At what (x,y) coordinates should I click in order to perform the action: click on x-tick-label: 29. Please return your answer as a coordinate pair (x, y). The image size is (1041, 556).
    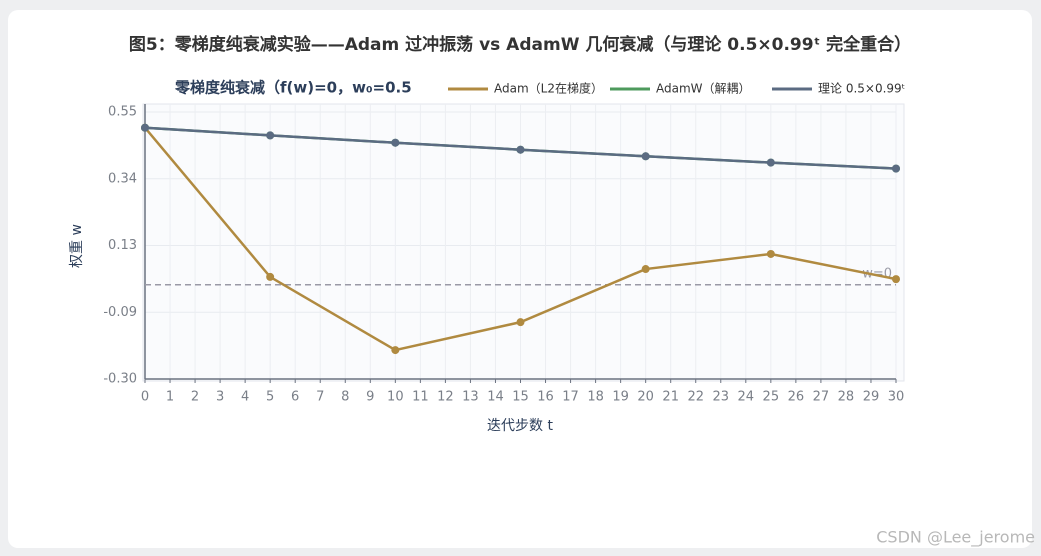
    Looking at the image, I should click on (871, 397).